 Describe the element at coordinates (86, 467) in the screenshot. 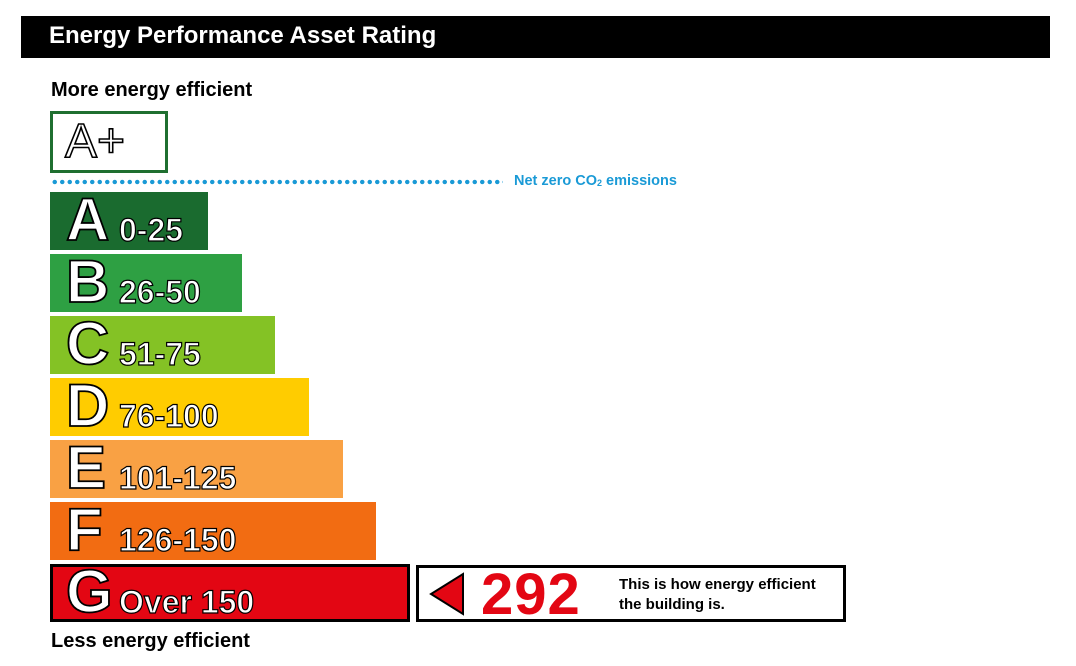

I see `band-e-letter: E` at that location.